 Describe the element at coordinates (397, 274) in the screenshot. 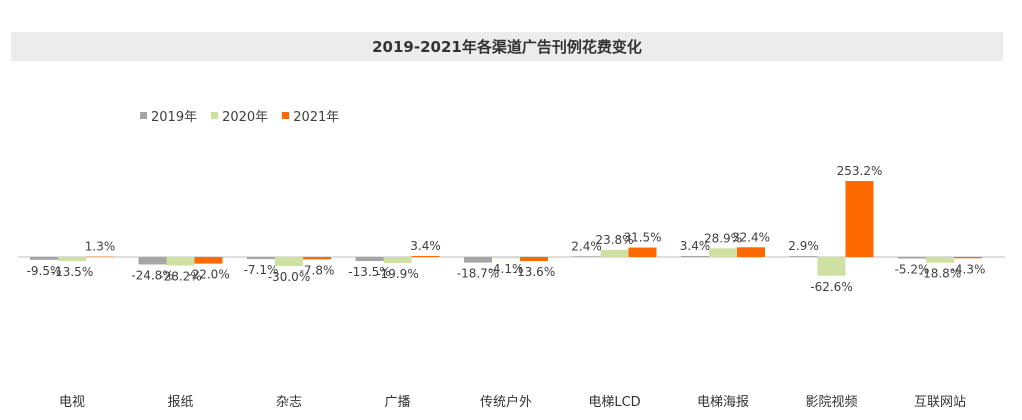

I see `data-label-2020年-广播: -19.9%` at that location.